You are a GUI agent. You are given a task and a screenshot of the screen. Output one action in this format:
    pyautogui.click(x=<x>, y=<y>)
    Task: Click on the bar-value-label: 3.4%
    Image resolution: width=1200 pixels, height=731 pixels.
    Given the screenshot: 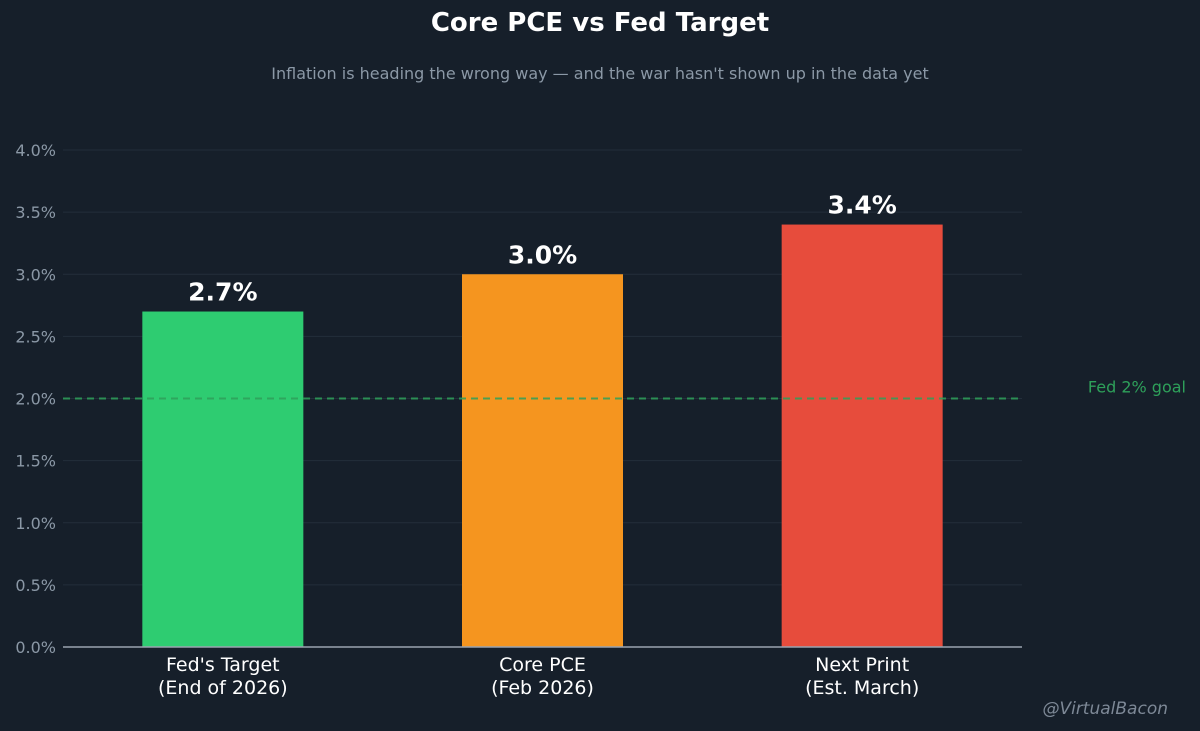 What is the action you would take?
    pyautogui.click(x=861, y=205)
    